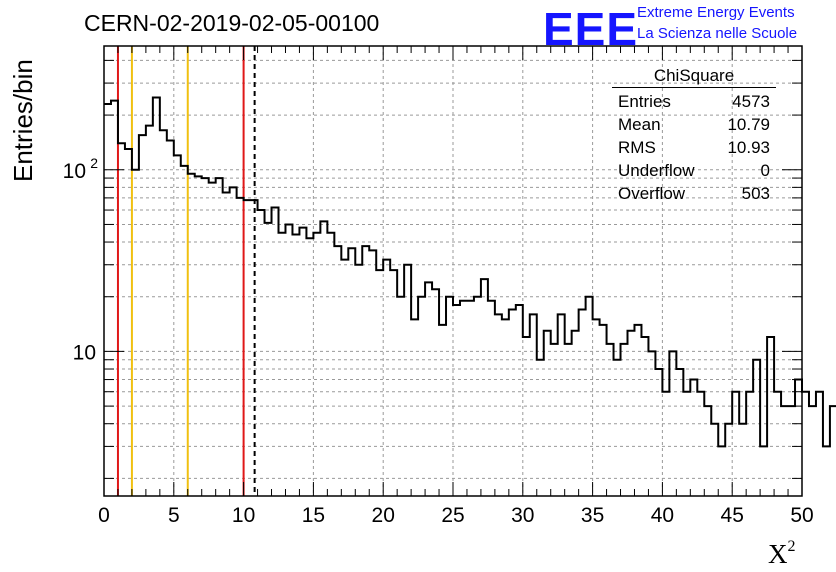 Image resolution: width=836 pixels, height=572 pixels. I want to click on x-tick-label: 30, so click(522, 515).